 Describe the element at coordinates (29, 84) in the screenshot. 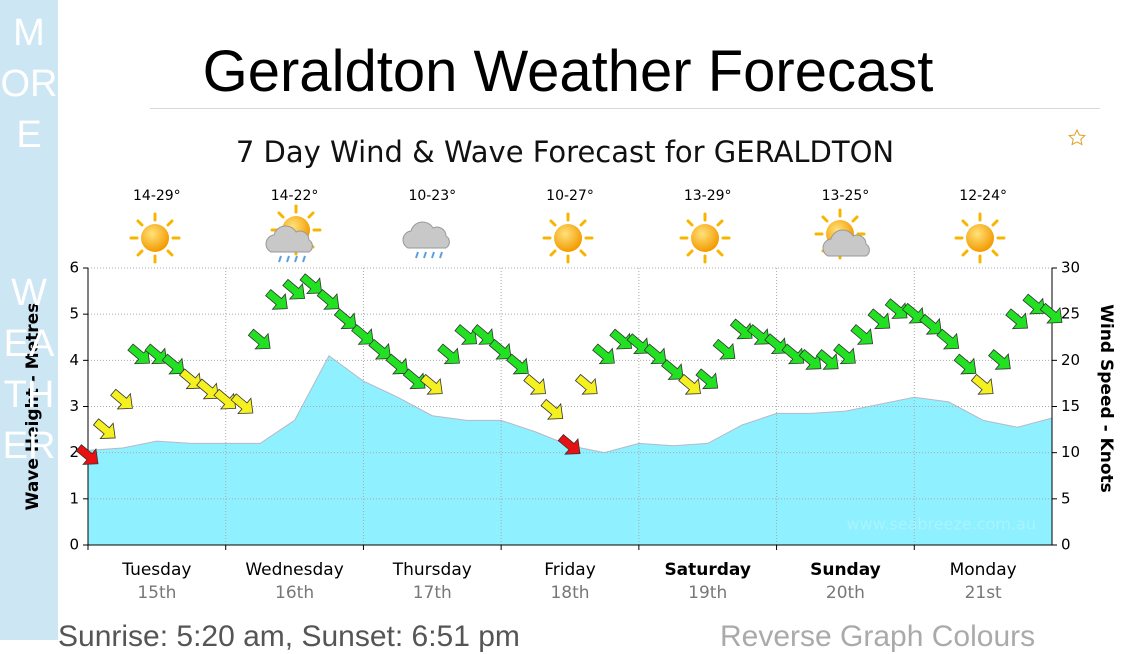

I see `sidebar-word: MORE` at that location.